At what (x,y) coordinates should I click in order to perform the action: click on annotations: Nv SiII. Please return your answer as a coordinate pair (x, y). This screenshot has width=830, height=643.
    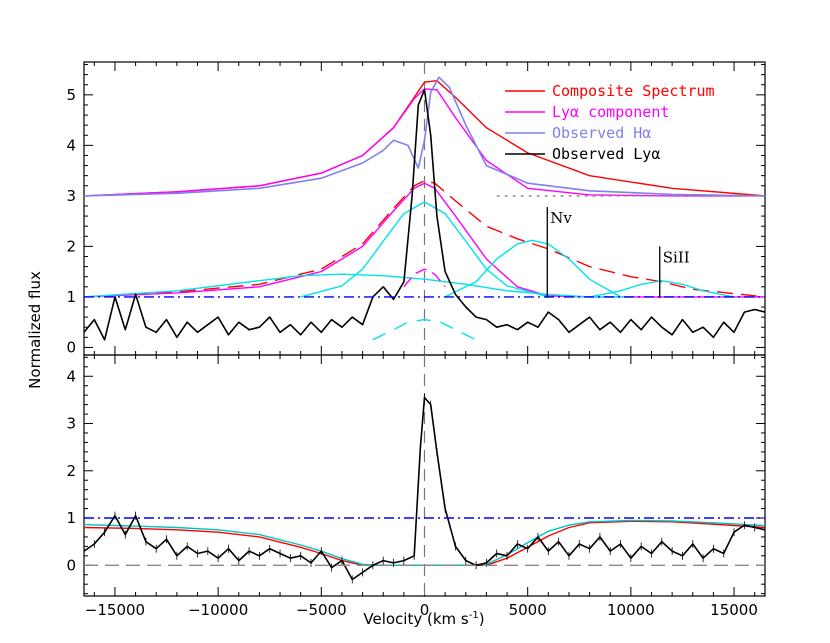
    Looking at the image, I should click on (618, 252).